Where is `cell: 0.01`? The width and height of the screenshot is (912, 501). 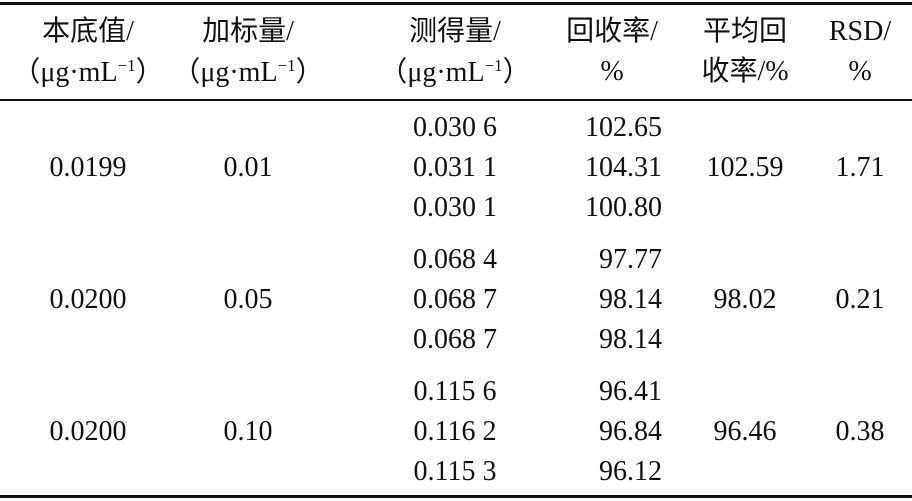
cell: 0.01 is located at coordinates (248, 167).